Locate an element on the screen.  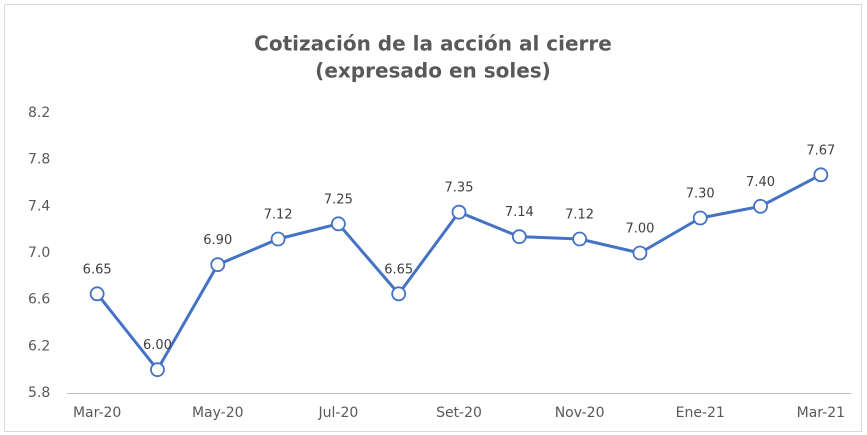
x-tick-label: Nov-20 is located at coordinates (580, 413).